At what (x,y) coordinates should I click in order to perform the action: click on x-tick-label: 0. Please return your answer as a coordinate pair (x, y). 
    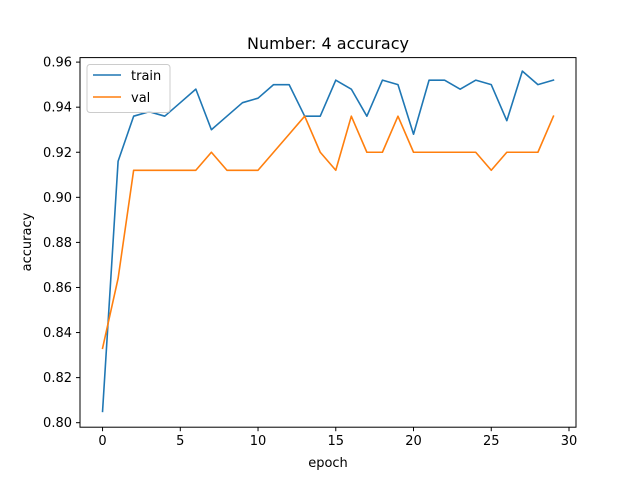
    Looking at the image, I should click on (102, 441).